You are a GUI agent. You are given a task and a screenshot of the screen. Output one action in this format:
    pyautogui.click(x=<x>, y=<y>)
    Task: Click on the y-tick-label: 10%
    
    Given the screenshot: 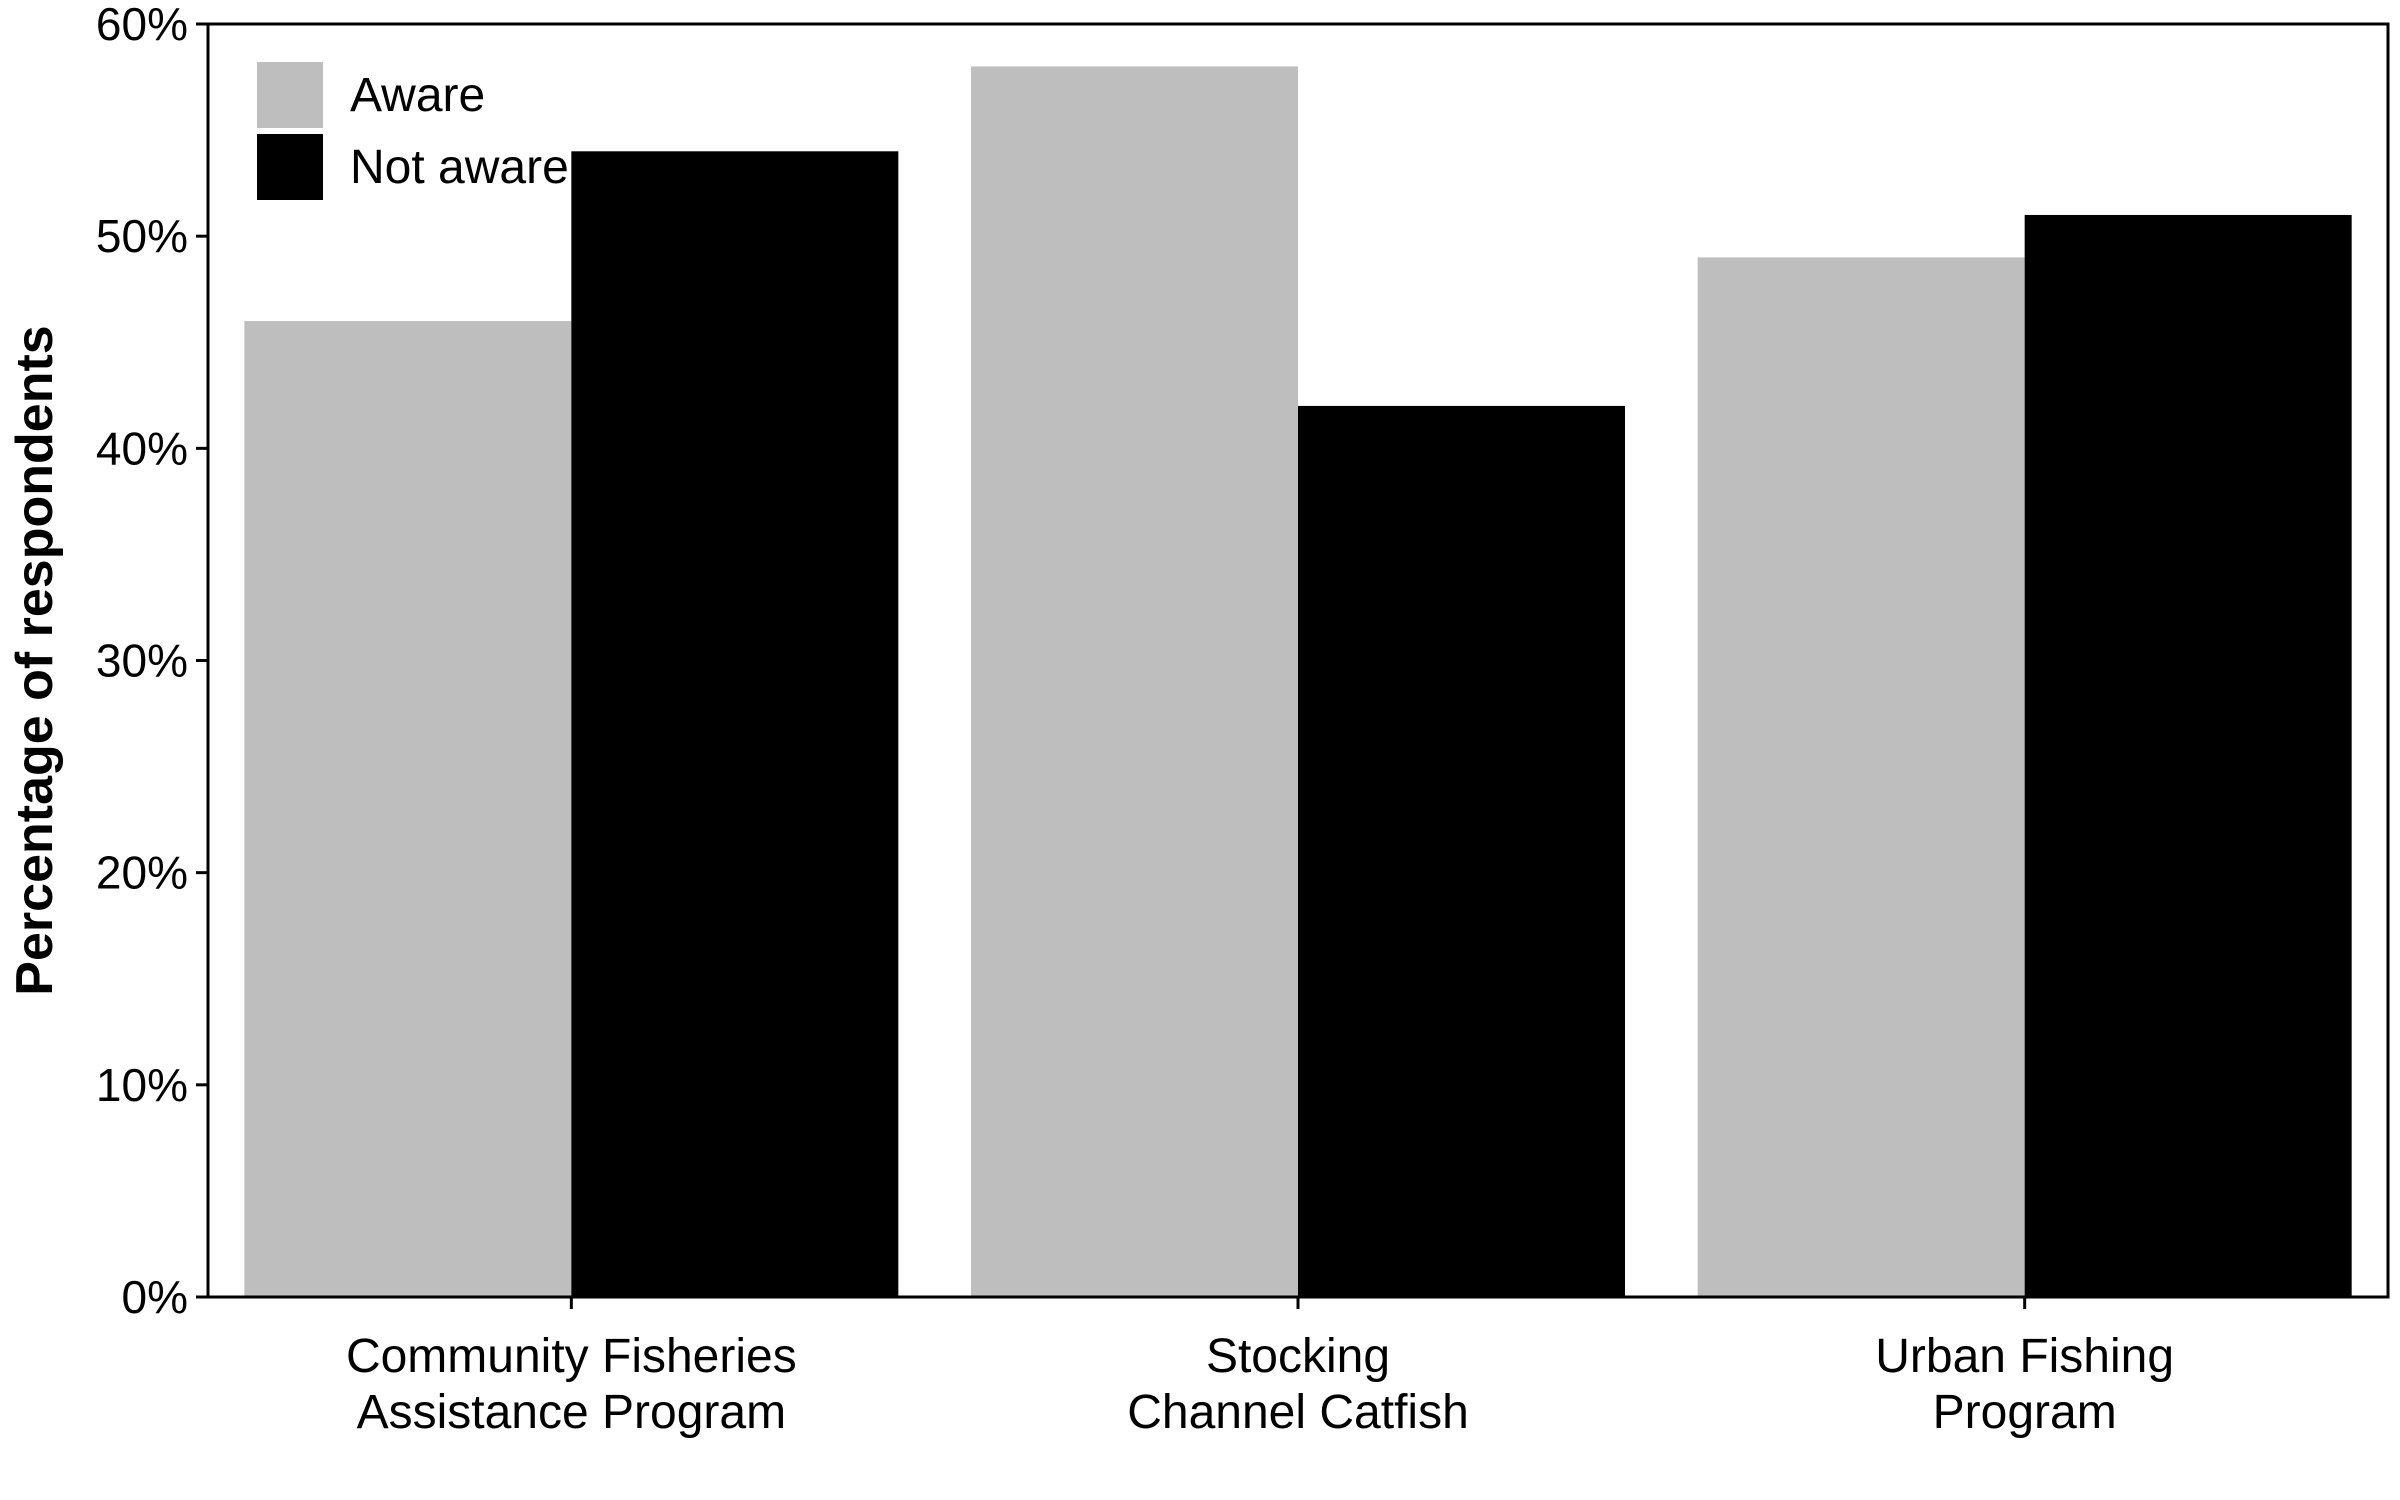 What is the action you would take?
    pyautogui.click(x=142, y=1085)
    